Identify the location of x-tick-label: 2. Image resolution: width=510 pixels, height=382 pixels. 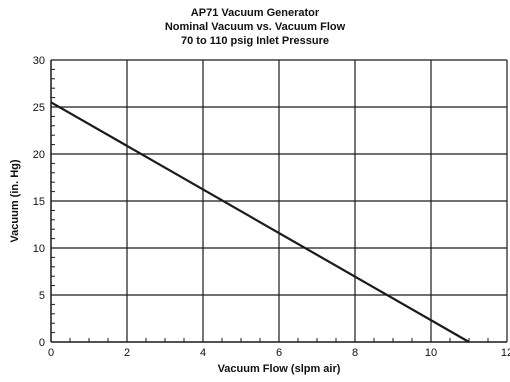
(127, 353).